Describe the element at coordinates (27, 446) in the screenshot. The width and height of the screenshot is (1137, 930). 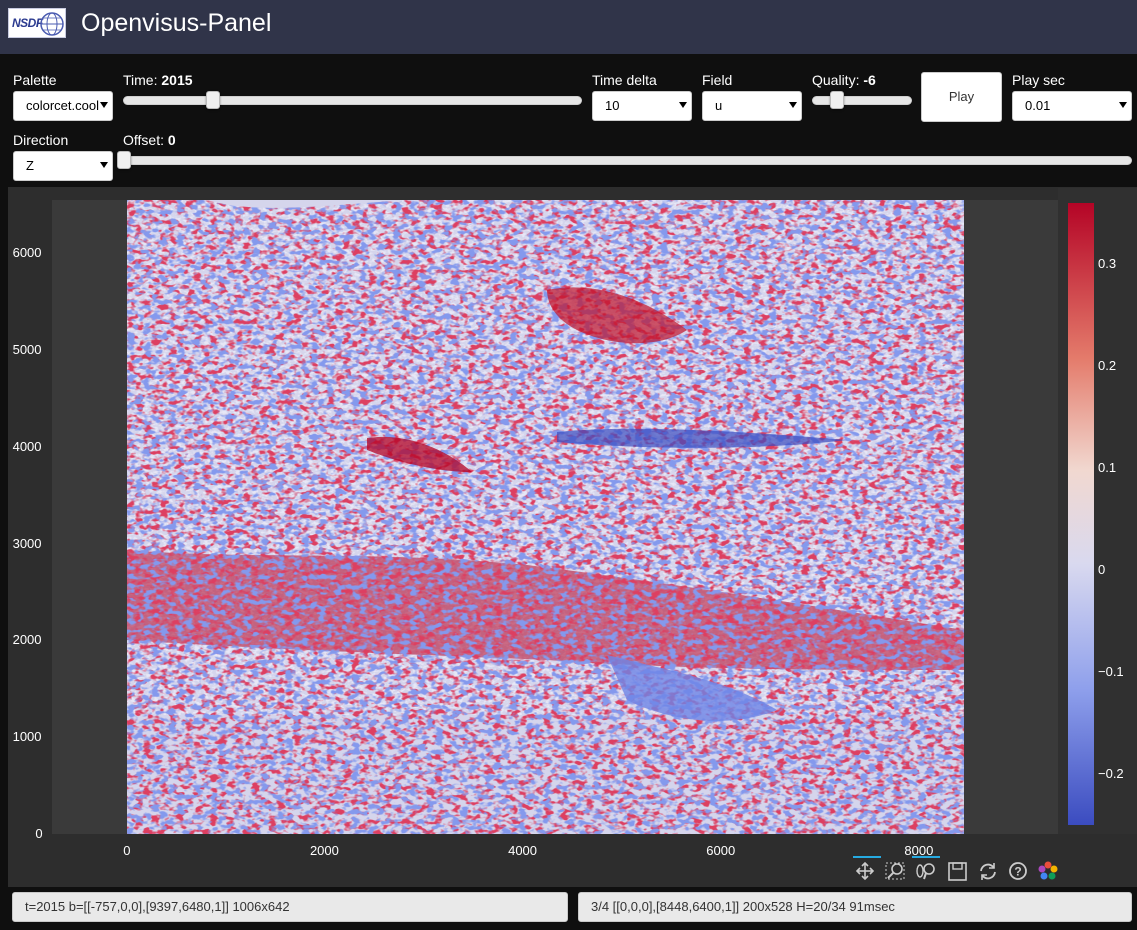
I see `y-tick-label: 4000` at that location.